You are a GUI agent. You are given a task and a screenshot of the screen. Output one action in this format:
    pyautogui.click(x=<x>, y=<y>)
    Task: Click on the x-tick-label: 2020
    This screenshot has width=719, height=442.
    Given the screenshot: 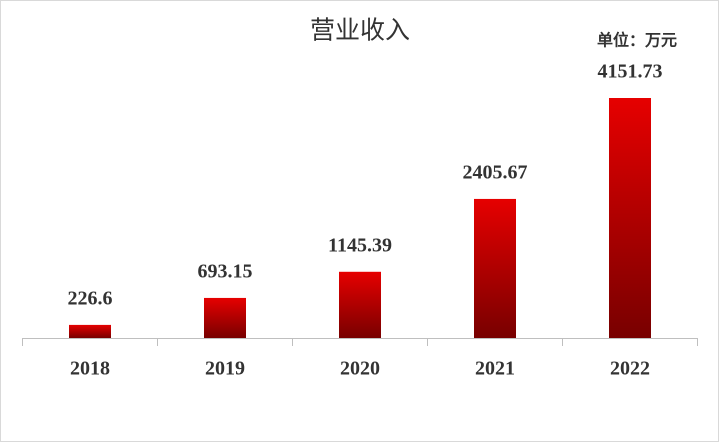 What is the action you would take?
    pyautogui.click(x=360, y=369)
    